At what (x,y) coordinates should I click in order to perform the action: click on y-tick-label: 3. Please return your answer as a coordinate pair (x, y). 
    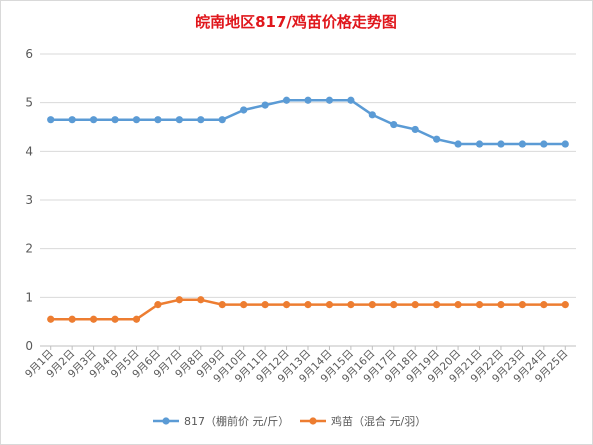
    Looking at the image, I should click on (29, 200).